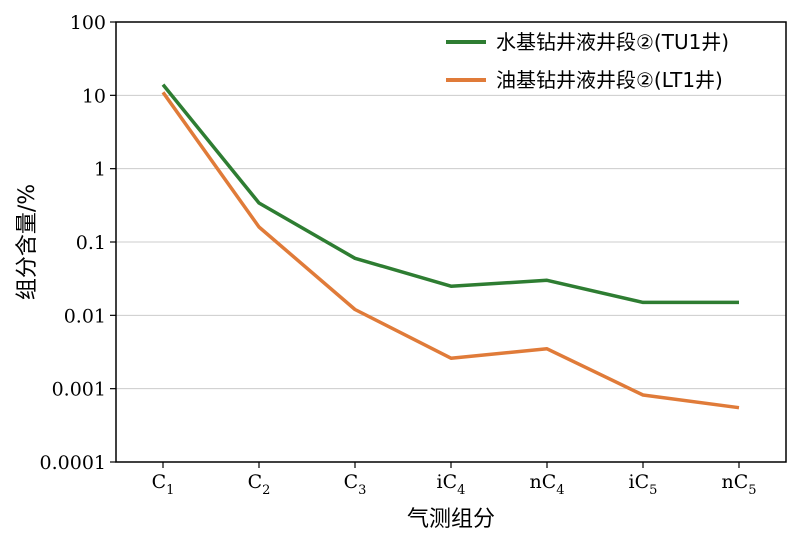  Describe the element at coordinates (27, 242) in the screenshot. I see `y-axis-title: 组分含量/%` at that location.